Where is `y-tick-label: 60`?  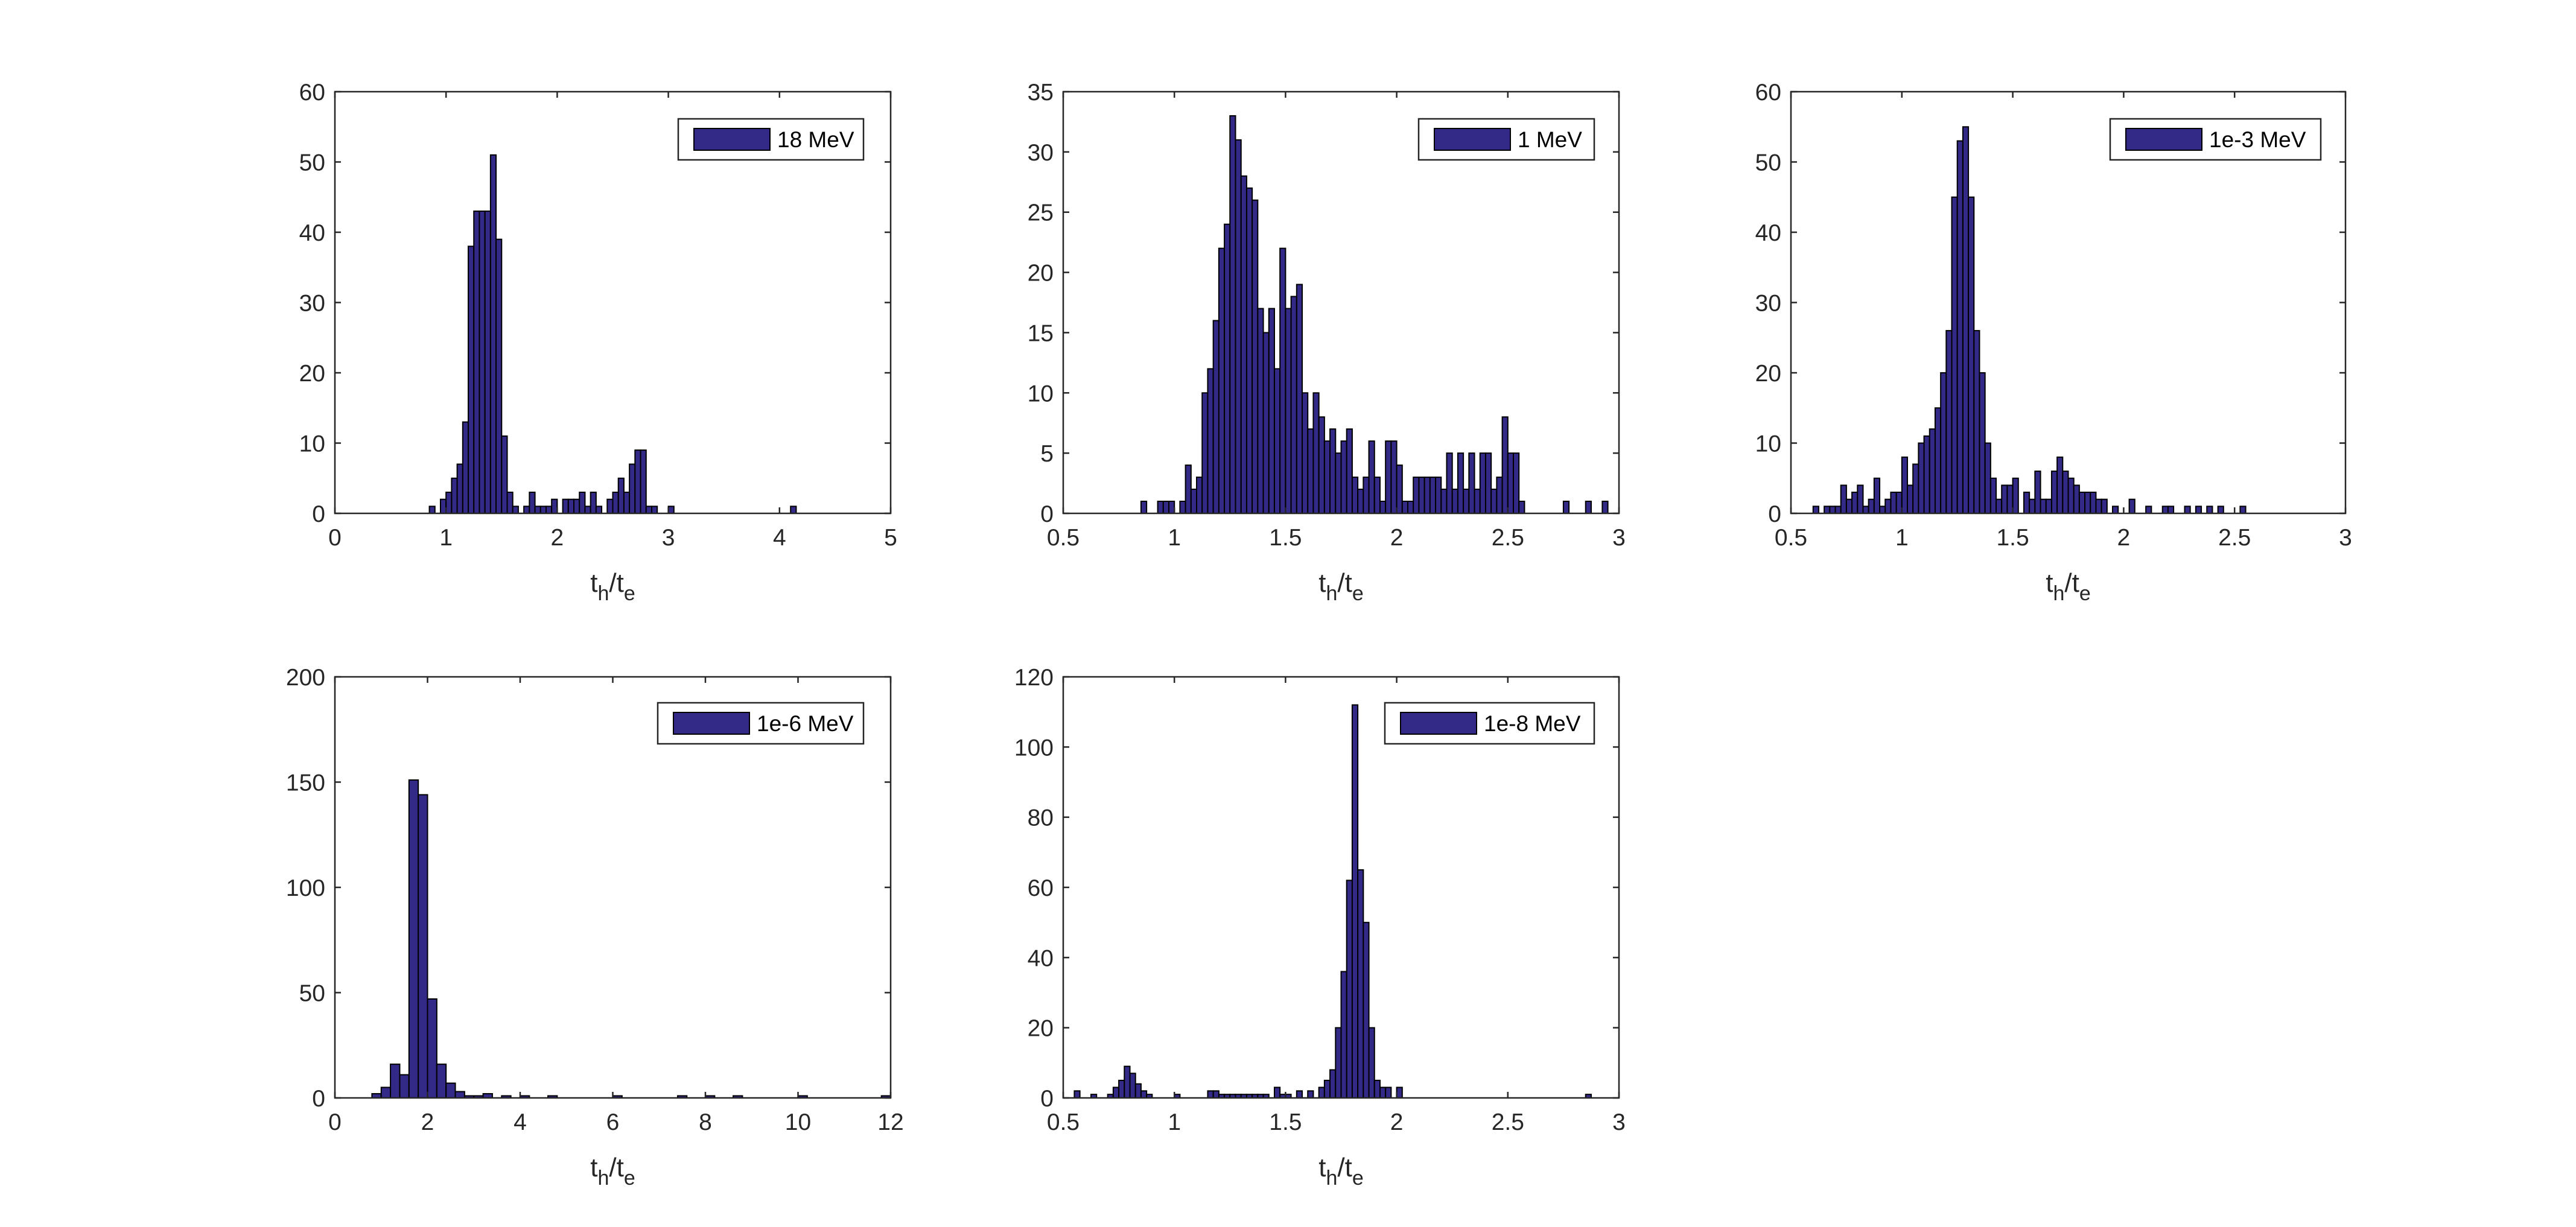 y-tick-label: 60 is located at coordinates (1768, 93).